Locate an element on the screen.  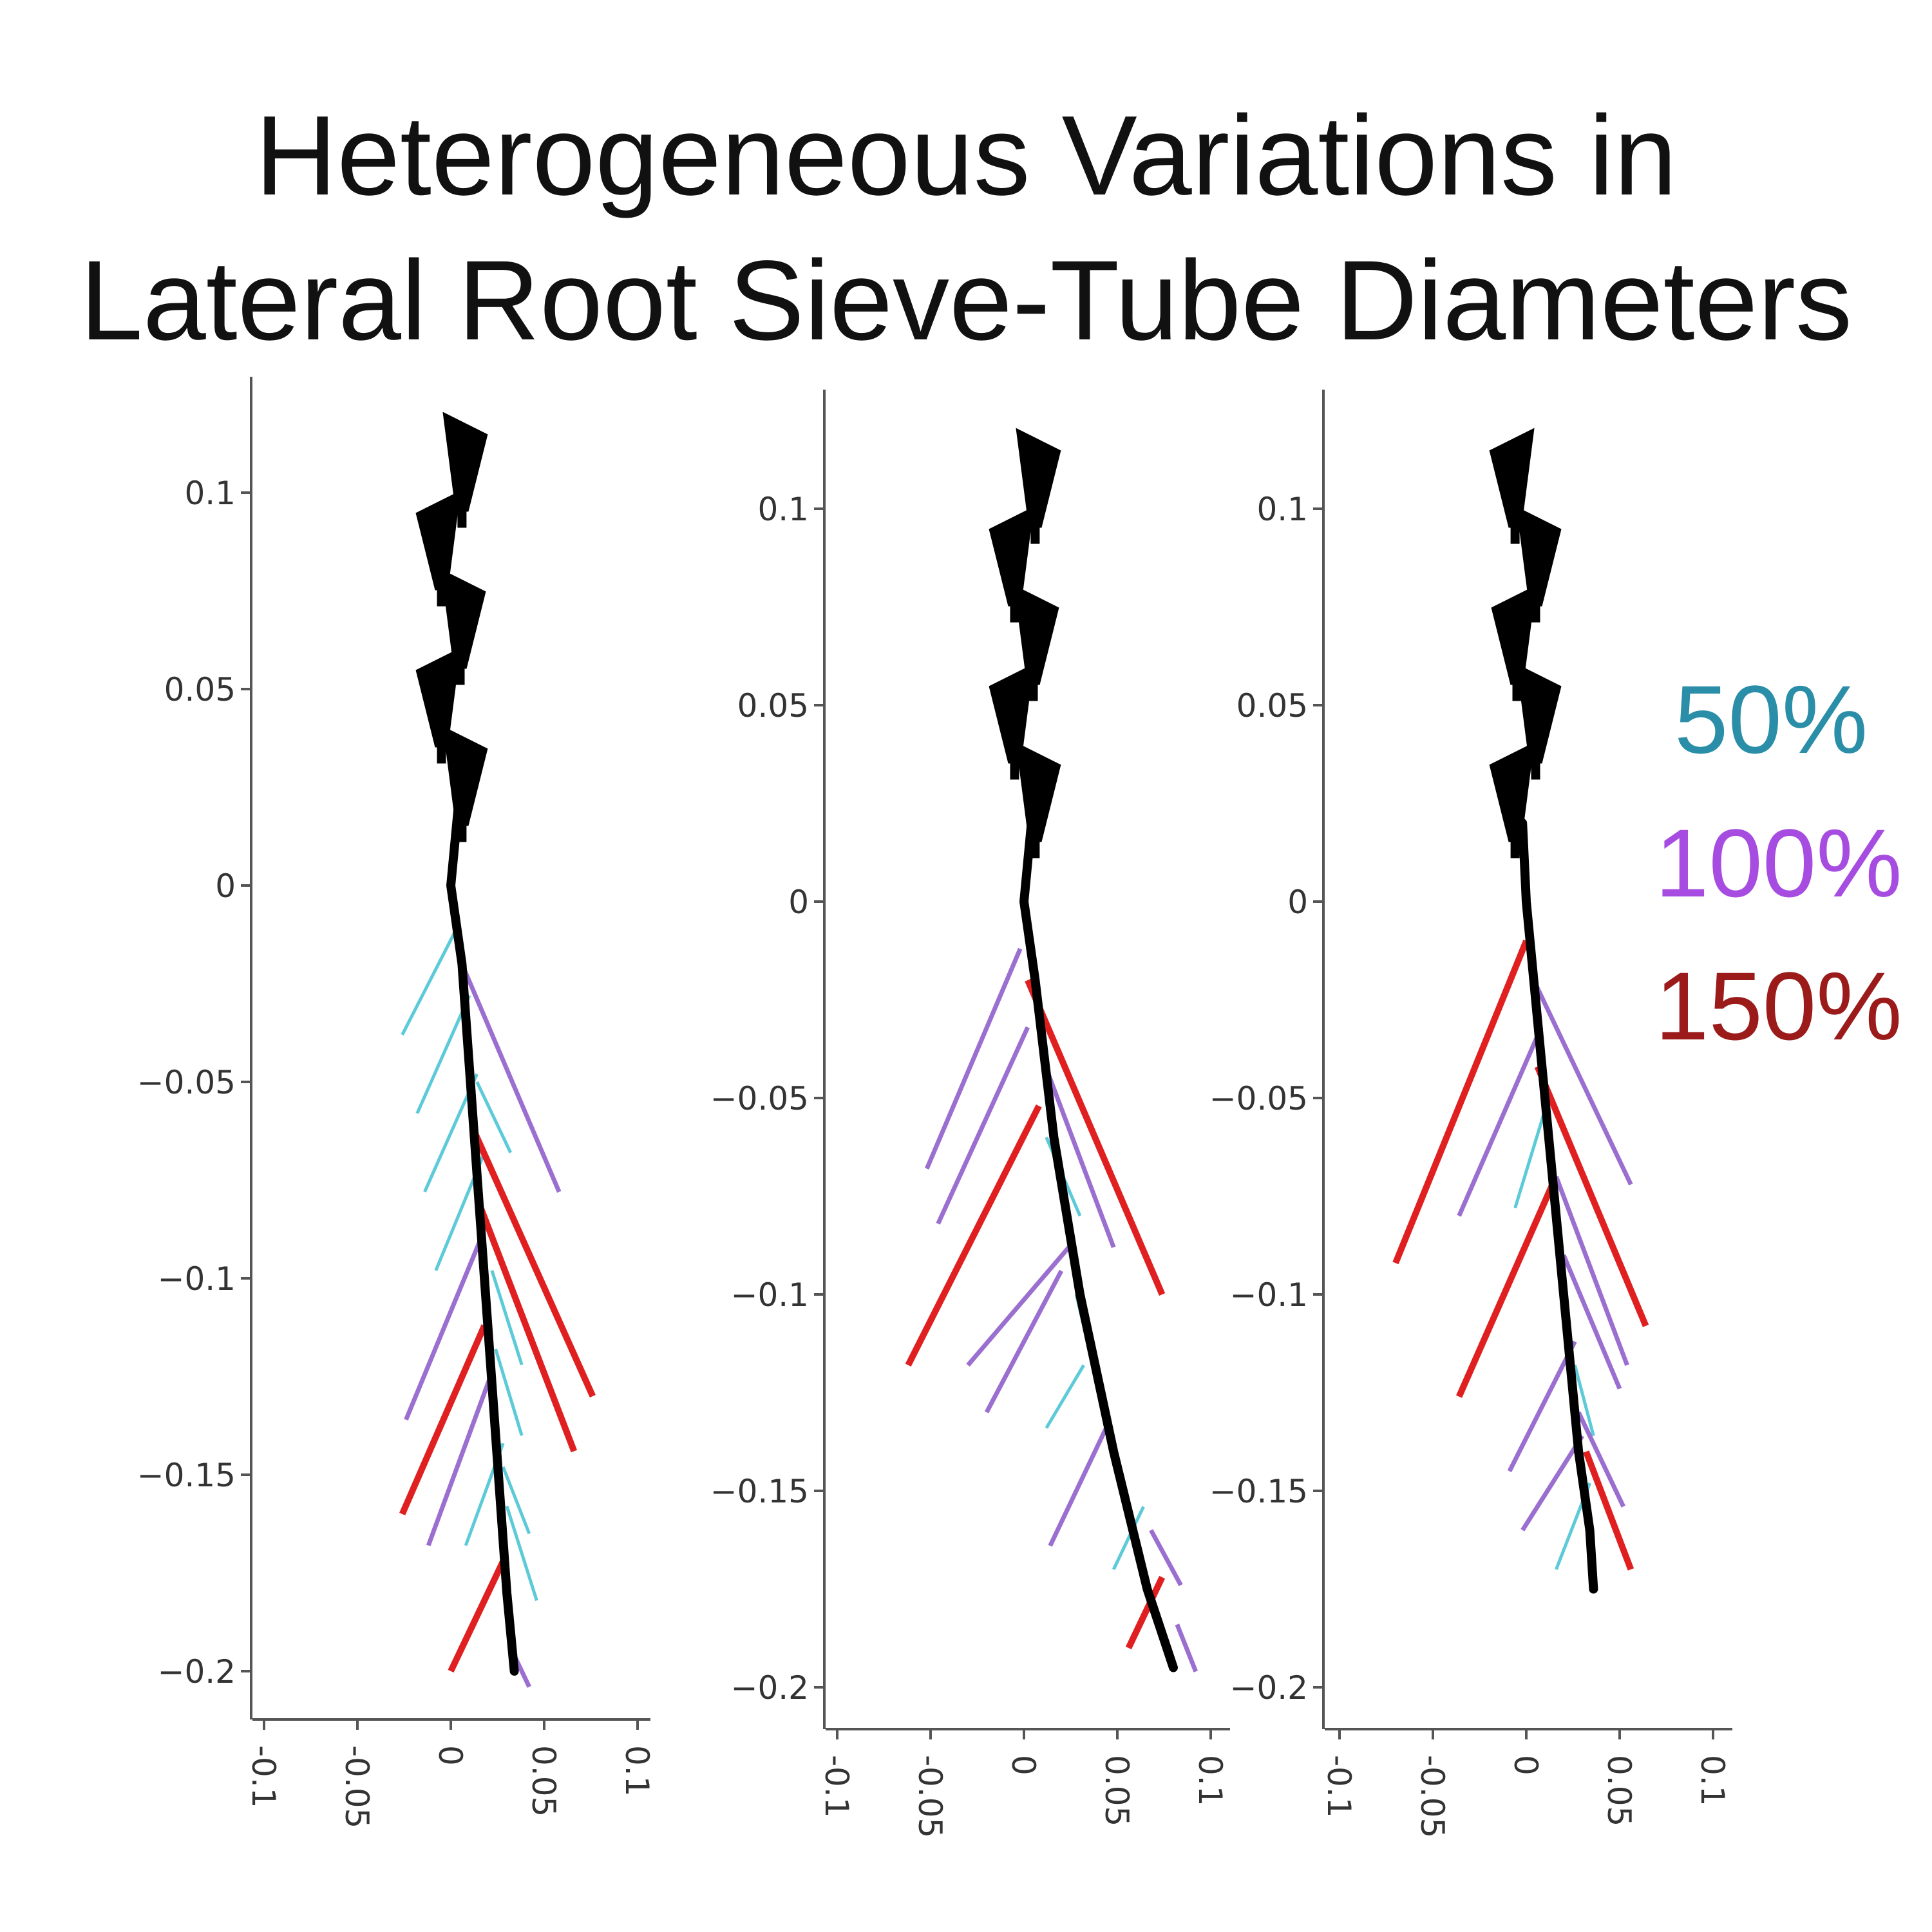
legend-item-100: 100% is located at coordinates (1779, 863).